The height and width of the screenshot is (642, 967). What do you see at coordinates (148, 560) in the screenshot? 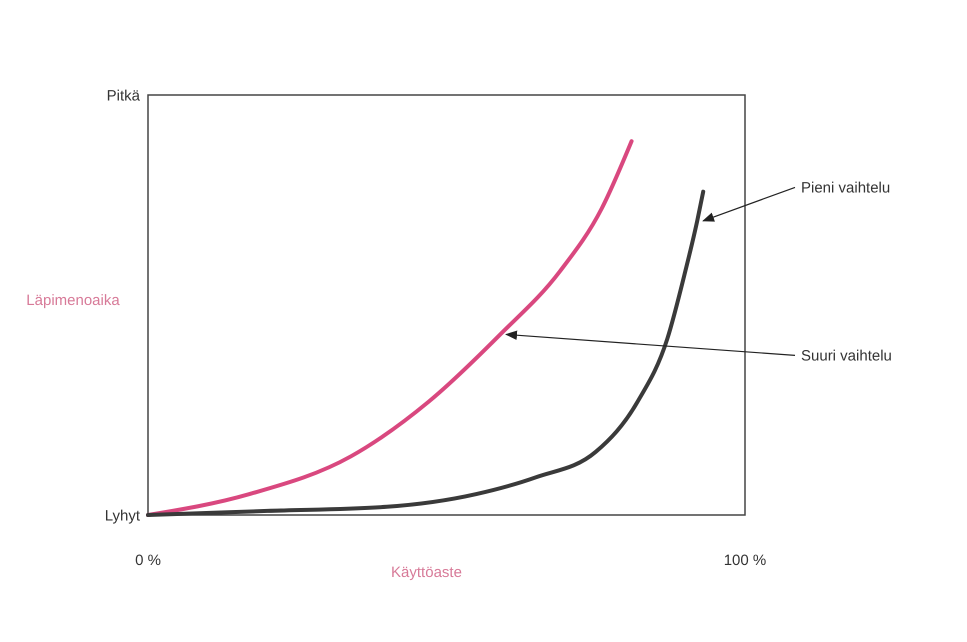
I see `x-tick-label: 0 %` at bounding box center [148, 560].